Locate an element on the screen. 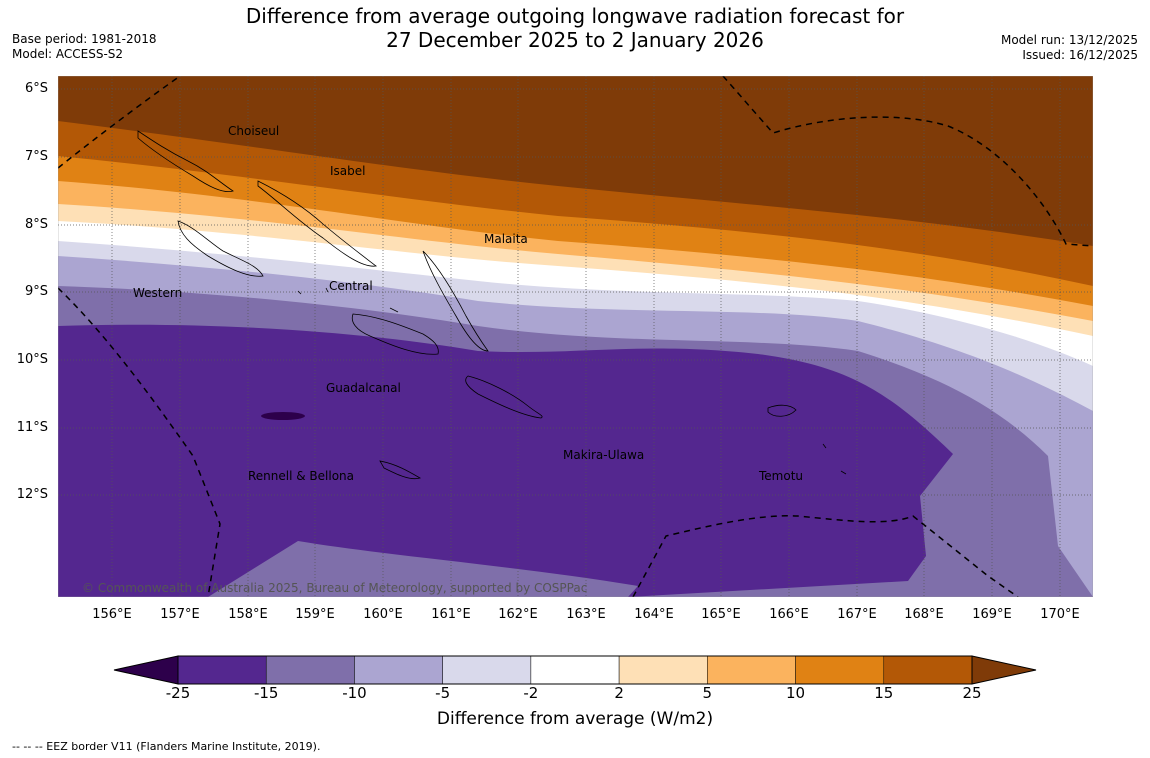 This screenshot has width=1150, height=758. lon-label: 165°E is located at coordinates (721, 614).